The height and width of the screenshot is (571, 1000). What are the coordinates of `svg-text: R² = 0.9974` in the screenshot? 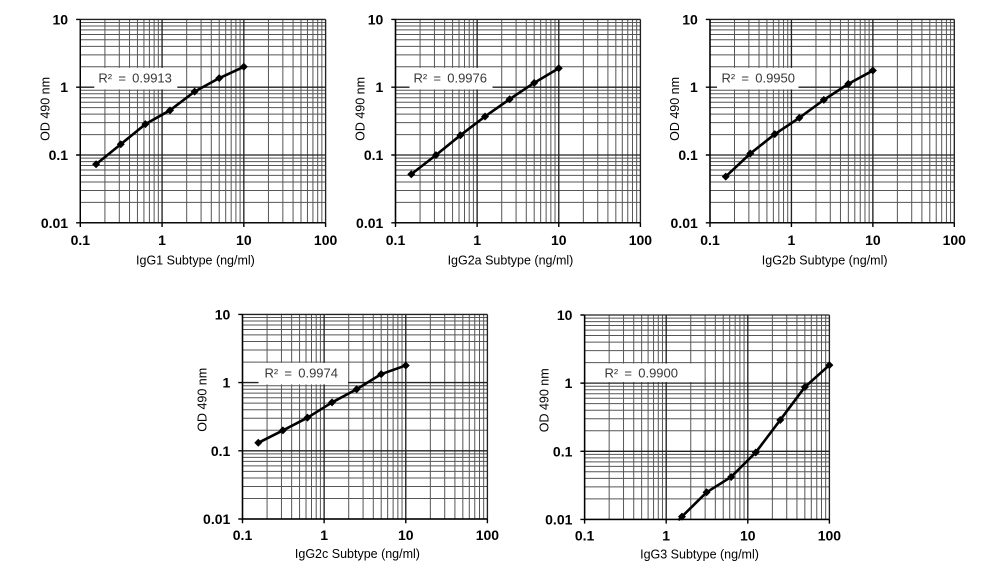 It's located at (302, 373).